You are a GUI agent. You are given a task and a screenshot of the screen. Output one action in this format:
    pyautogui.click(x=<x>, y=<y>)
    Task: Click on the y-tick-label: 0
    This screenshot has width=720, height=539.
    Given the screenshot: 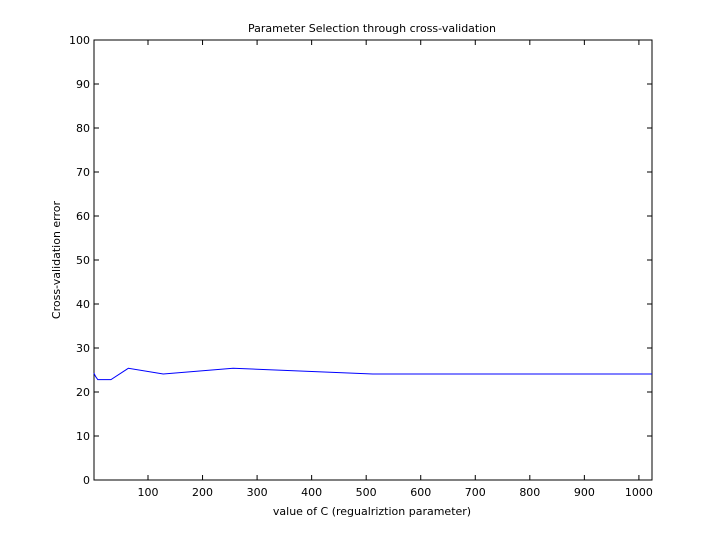 What is the action you would take?
    pyautogui.click(x=86, y=480)
    